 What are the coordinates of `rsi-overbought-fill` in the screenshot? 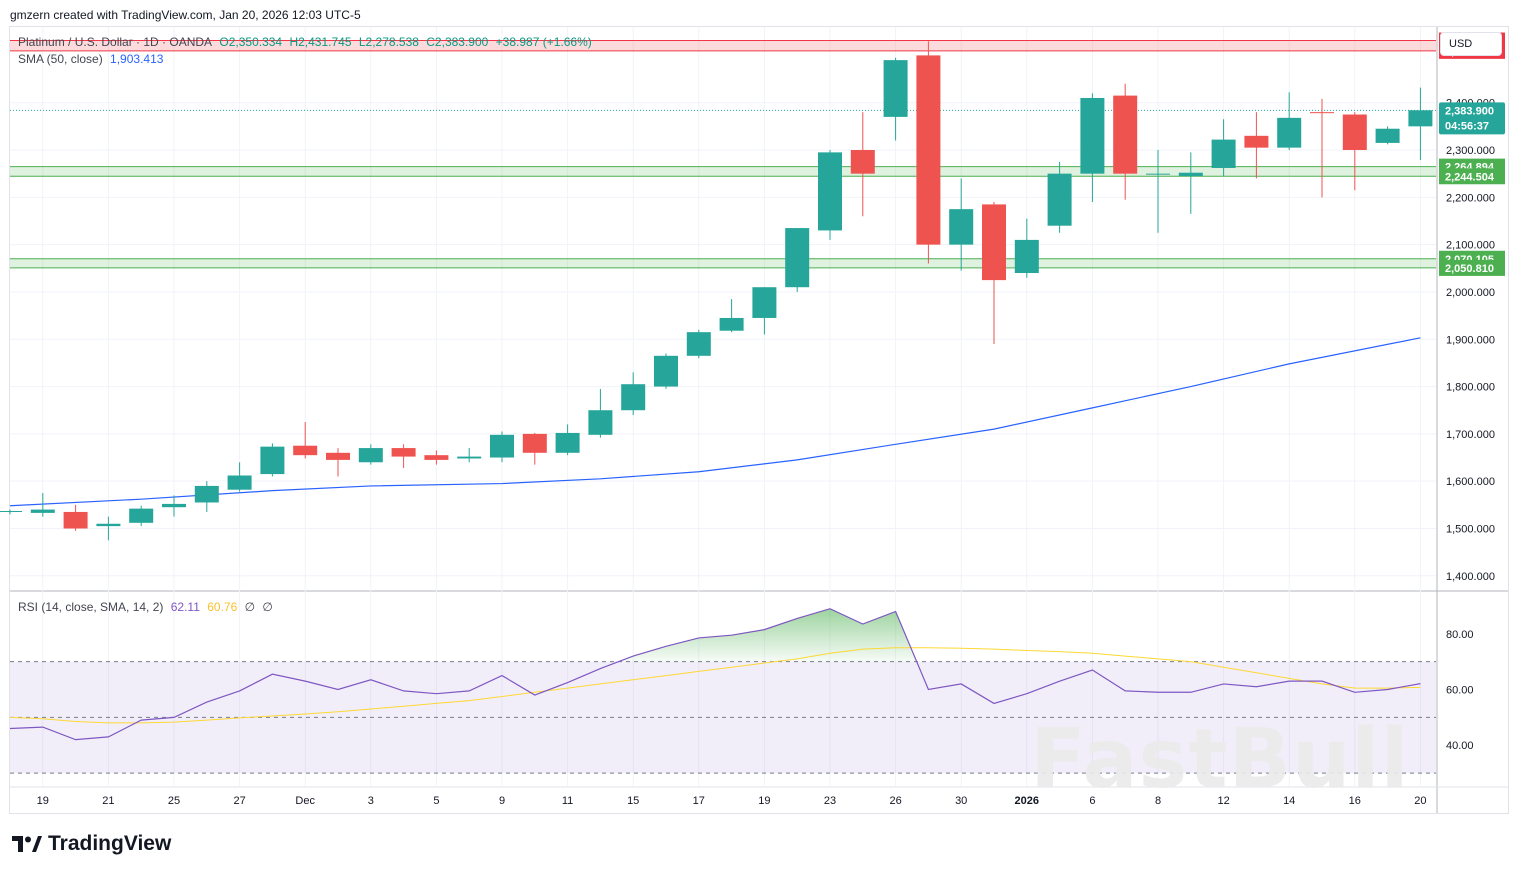 It's located at (767, 635).